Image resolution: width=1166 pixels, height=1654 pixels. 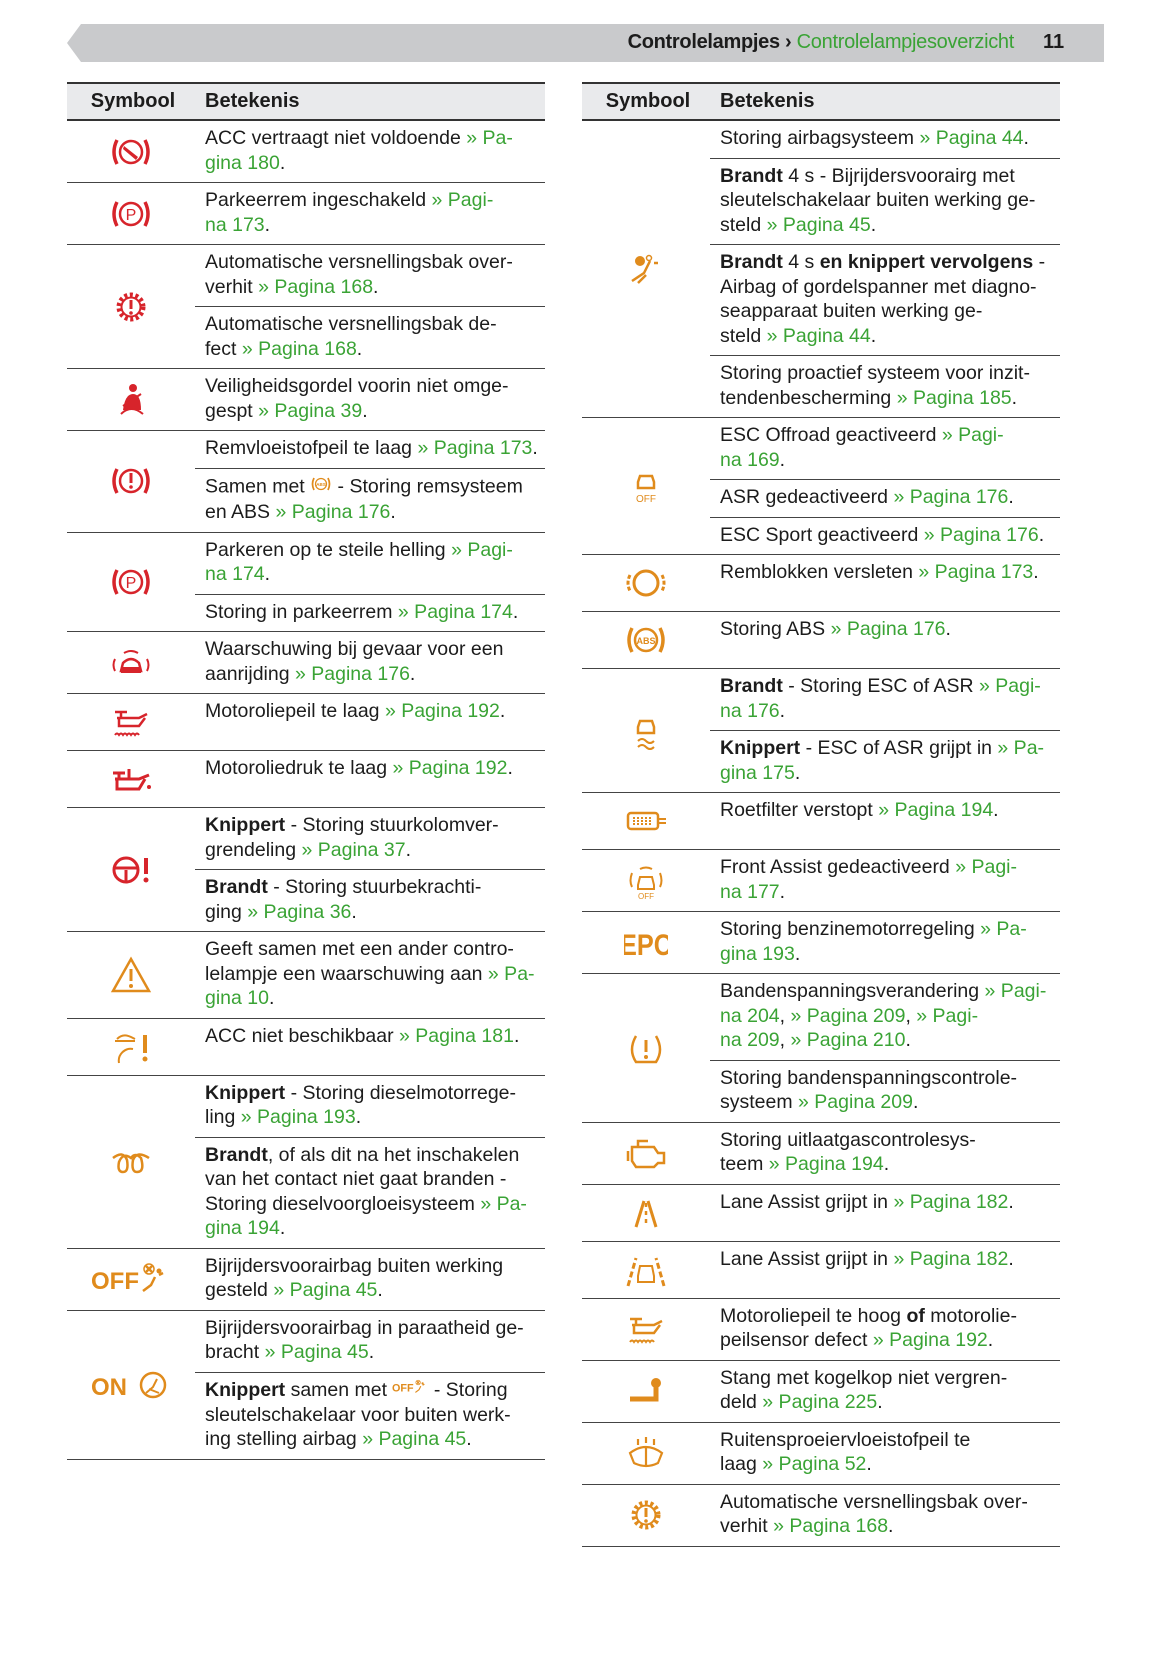 What do you see at coordinates (359, 562) in the screenshot?
I see `page-link: » Pagi- na 174` at bounding box center [359, 562].